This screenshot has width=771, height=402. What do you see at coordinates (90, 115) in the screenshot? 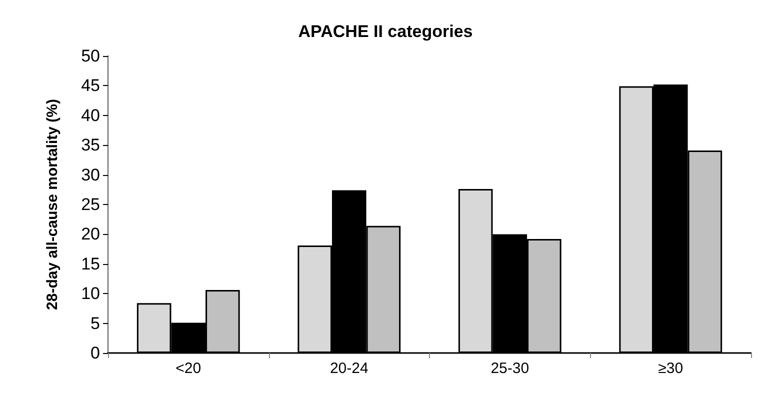
I see `y-tick-label: 40` at bounding box center [90, 115].